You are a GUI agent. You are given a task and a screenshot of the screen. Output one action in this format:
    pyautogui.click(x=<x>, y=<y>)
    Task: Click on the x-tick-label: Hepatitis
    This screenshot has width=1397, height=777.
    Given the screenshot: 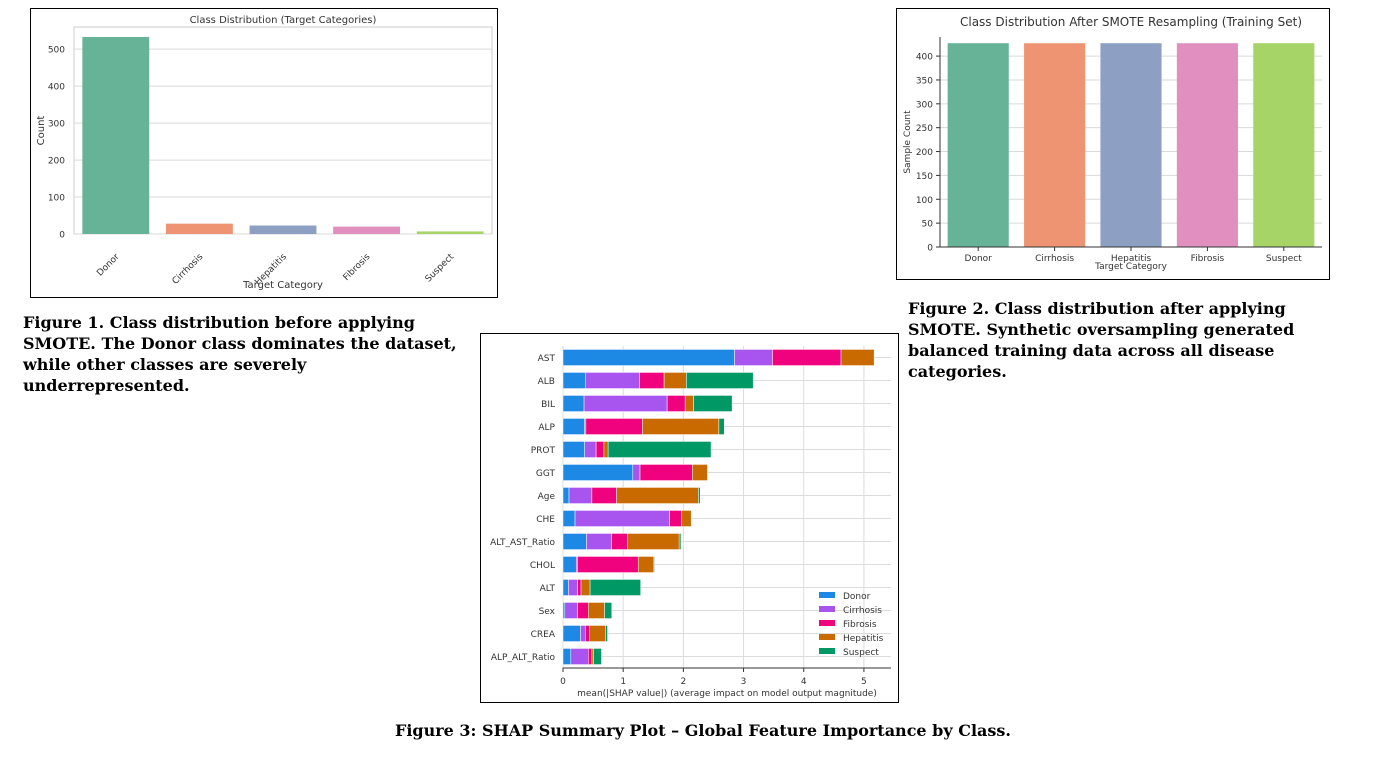 What is the action you would take?
    pyautogui.click(x=1131, y=259)
    